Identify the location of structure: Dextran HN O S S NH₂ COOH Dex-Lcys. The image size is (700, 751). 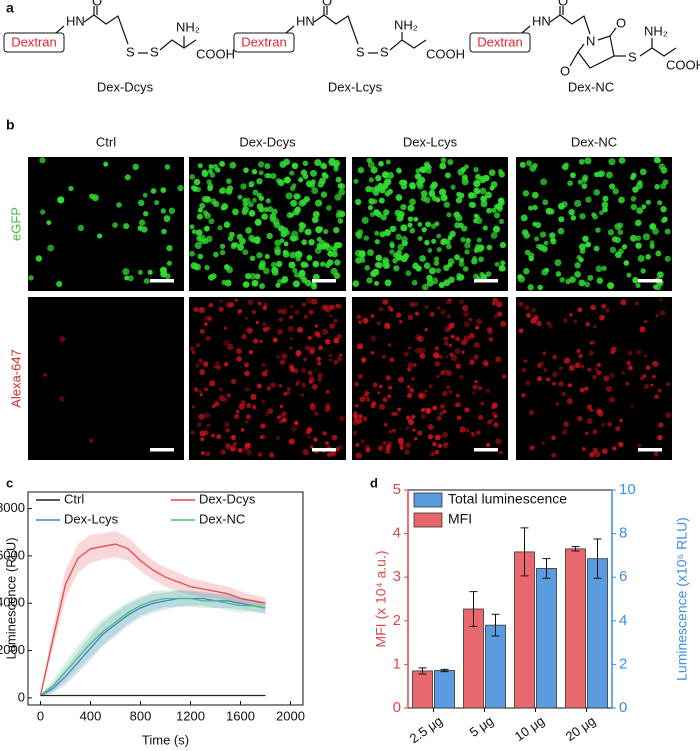
(349, 47).